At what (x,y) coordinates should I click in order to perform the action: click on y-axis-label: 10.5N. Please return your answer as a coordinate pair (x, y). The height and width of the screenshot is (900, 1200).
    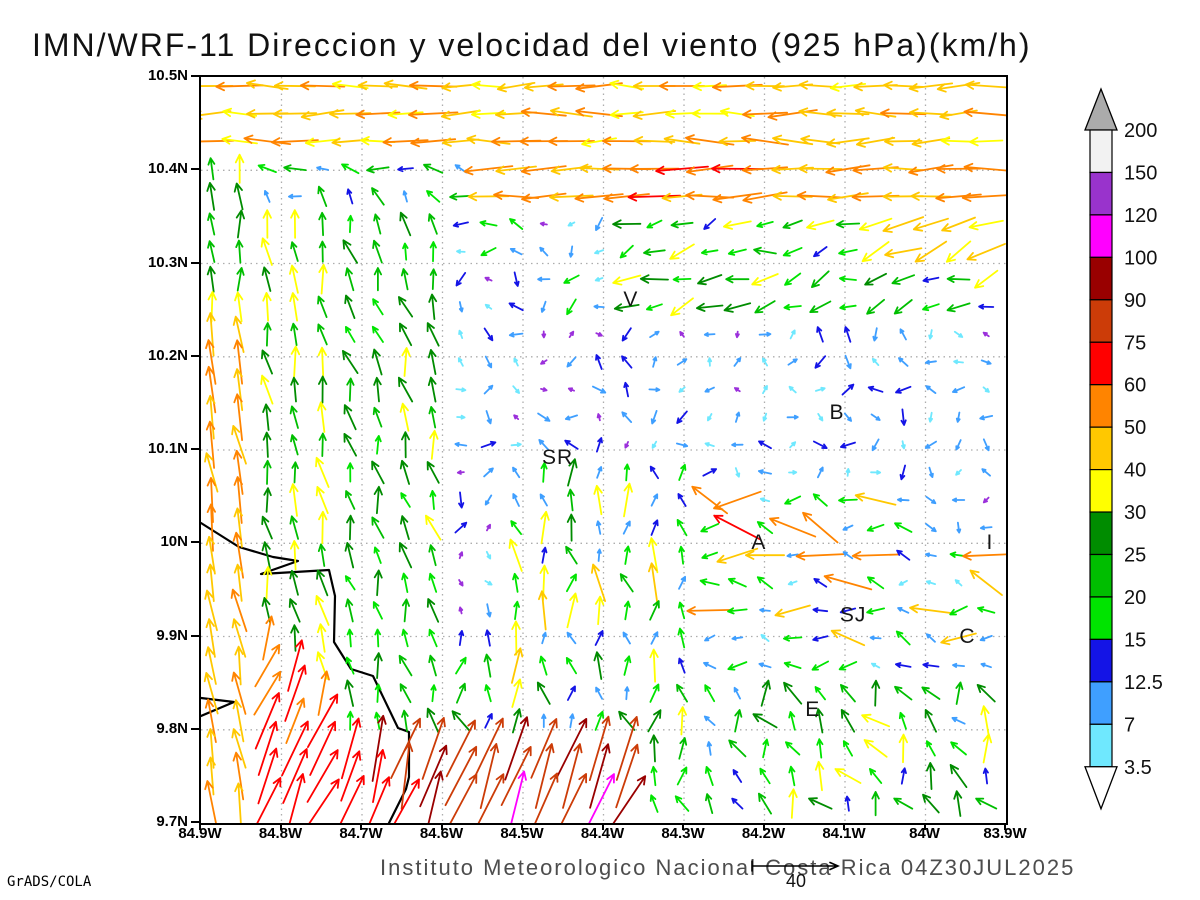
    Looking at the image, I should click on (167, 75).